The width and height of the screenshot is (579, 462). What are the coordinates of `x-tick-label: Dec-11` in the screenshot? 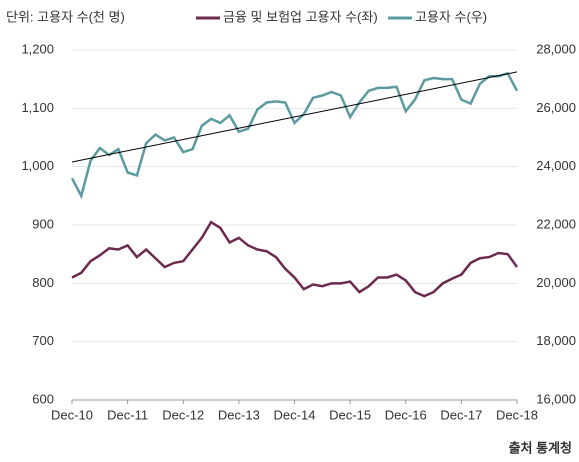 It's located at (127, 414).